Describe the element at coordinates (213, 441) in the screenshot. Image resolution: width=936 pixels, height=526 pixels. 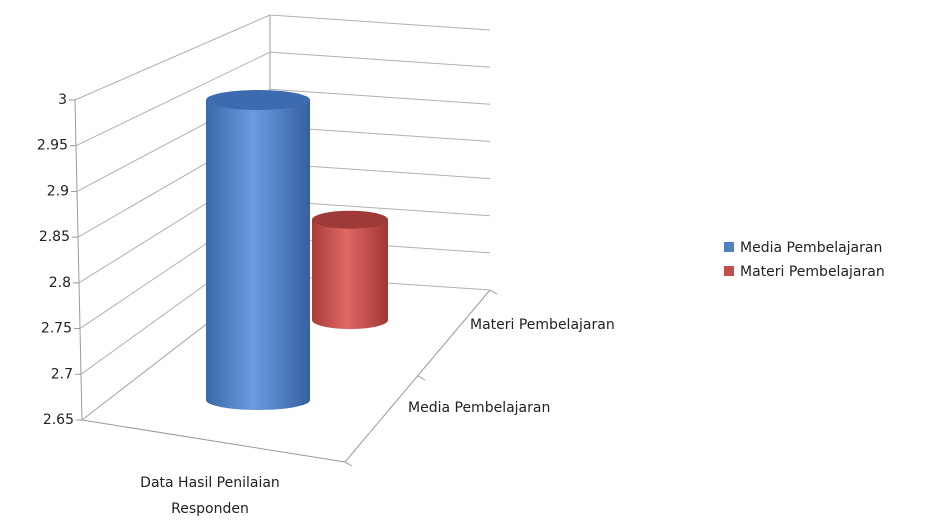
I see `floor-edge` at that location.